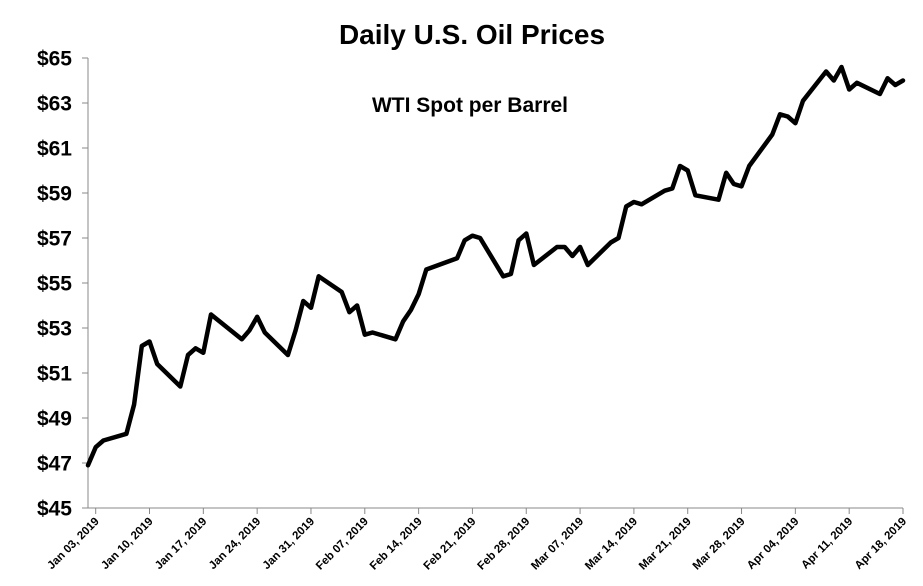 The height and width of the screenshot is (586, 923). I want to click on x-tick-label: Jan 31, 2019, so click(289, 544).